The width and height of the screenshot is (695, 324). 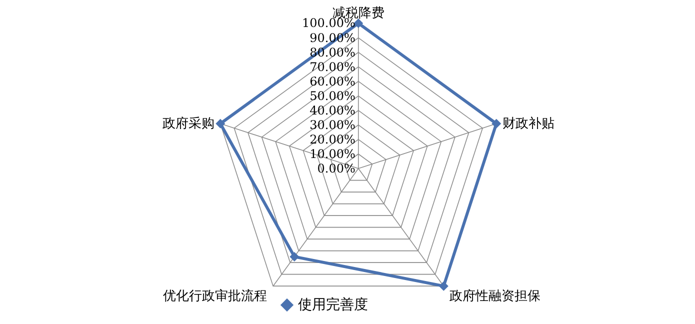 I want to click on spoke-label: 政府性融资担保, so click(x=495, y=296).